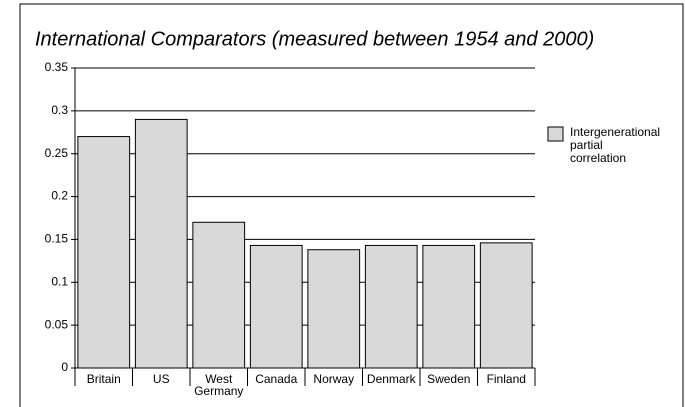 This screenshot has height=407, width=685. What do you see at coordinates (57, 67) in the screenshot?
I see `y-tick-label: 0.35` at bounding box center [57, 67].